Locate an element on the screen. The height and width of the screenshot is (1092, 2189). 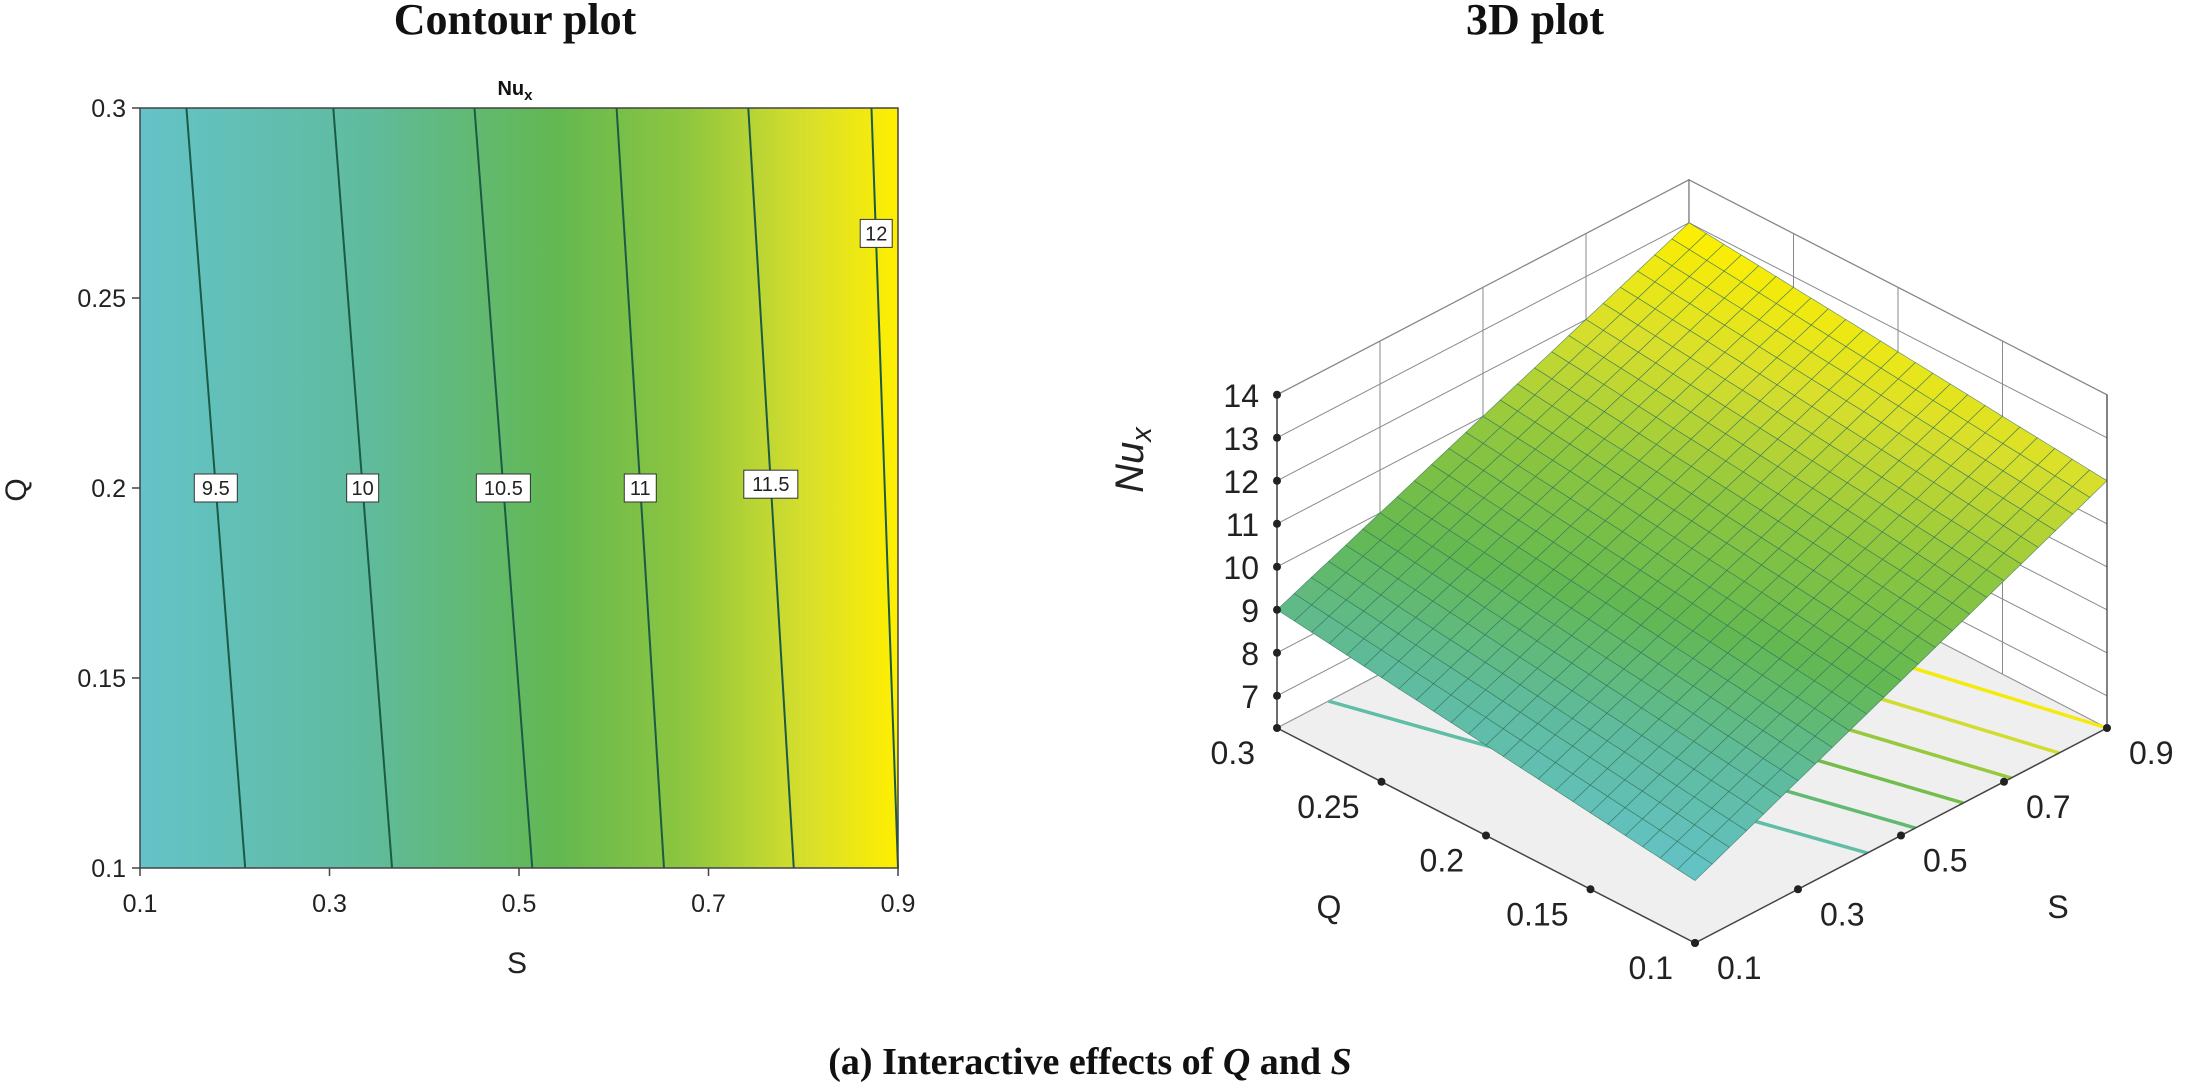
surface-q-label: Q is located at coordinates (1329, 907).